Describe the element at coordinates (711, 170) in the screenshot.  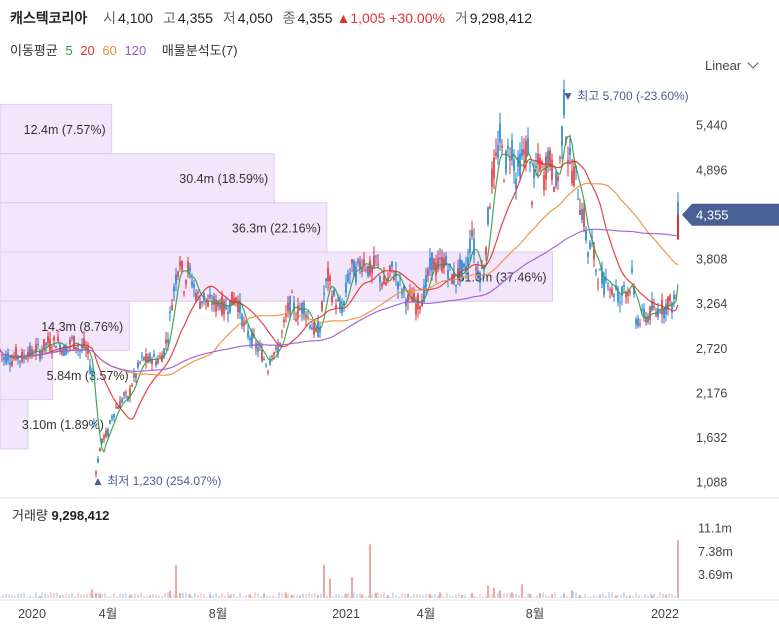
I see `price-tick-label: 4,896` at that location.